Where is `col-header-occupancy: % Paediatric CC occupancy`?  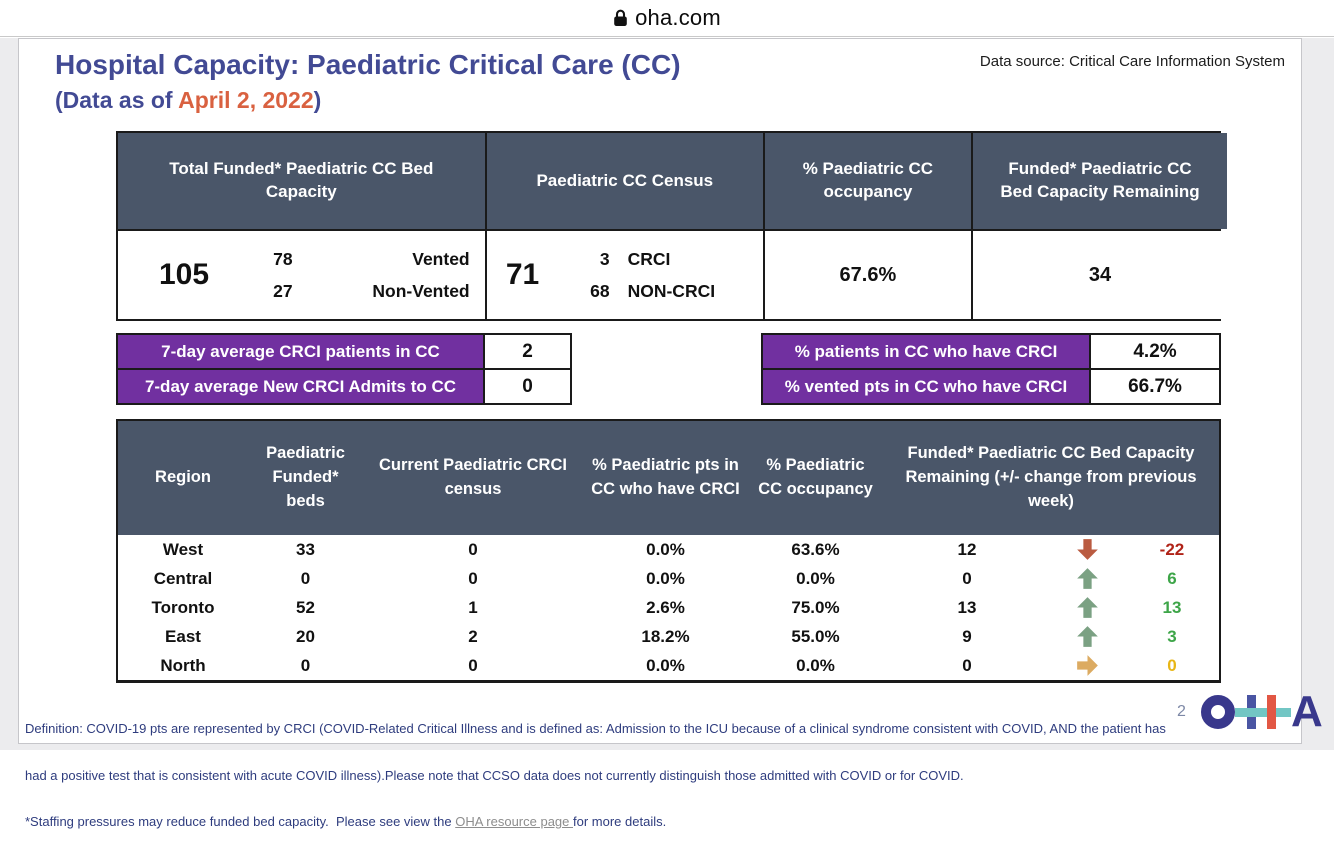
col-header-occupancy: % Paediatric CC occupancy is located at coordinates (815, 477).